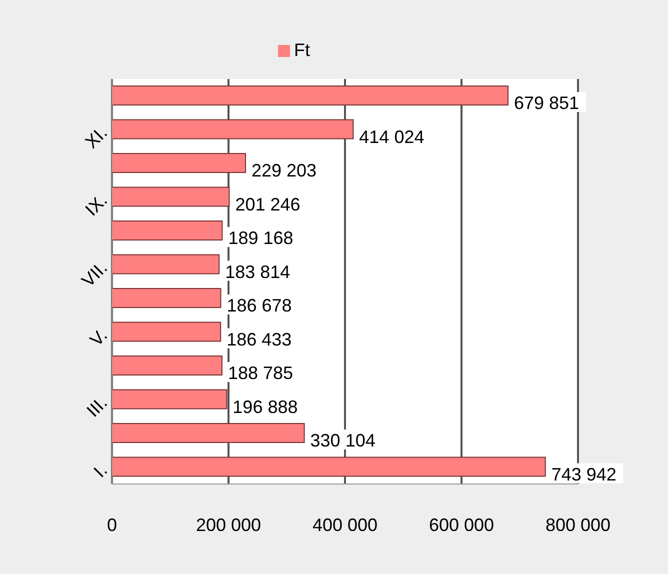 This screenshot has width=668, height=574. Describe the element at coordinates (261, 238) in the screenshot. I see `data-label: 189 168` at that location.